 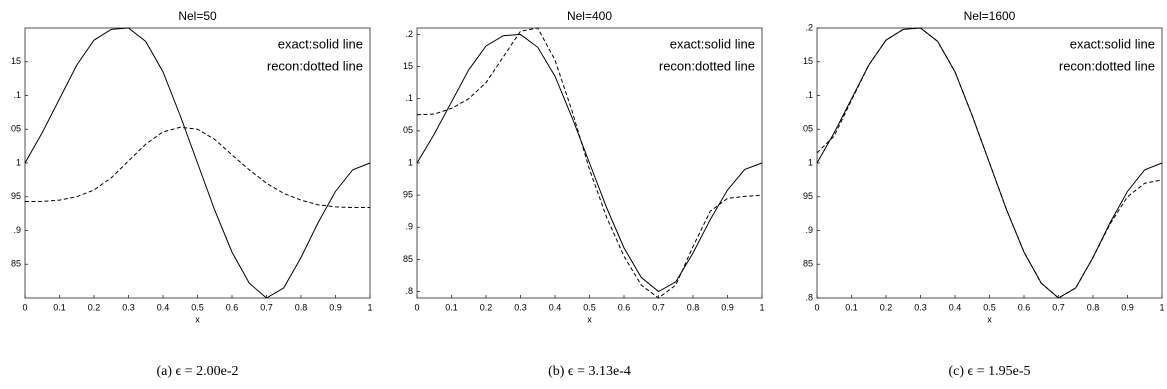 I want to click on caption: (a) ϵ = 2.00e-2, so click(x=198, y=371).